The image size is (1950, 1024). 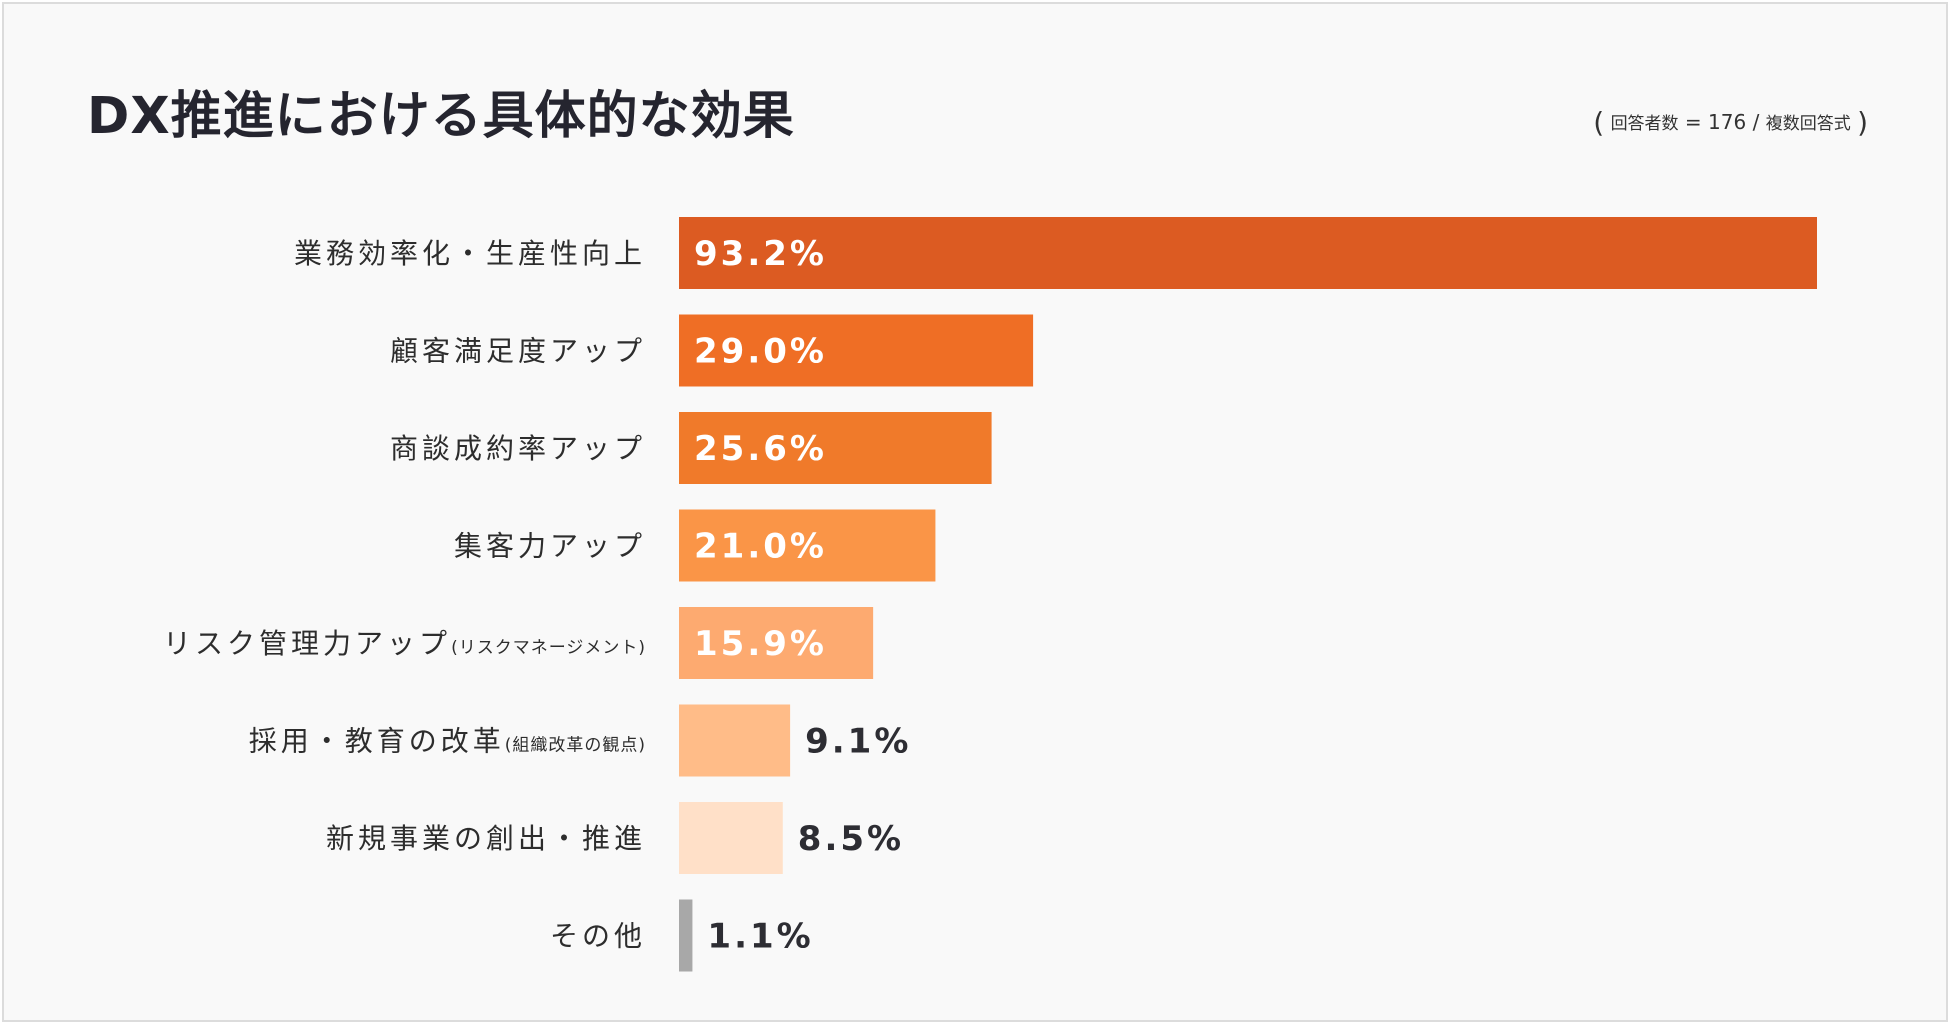 I want to click on category-label: 業務効率化・生産性向上, so click(x=470, y=253).